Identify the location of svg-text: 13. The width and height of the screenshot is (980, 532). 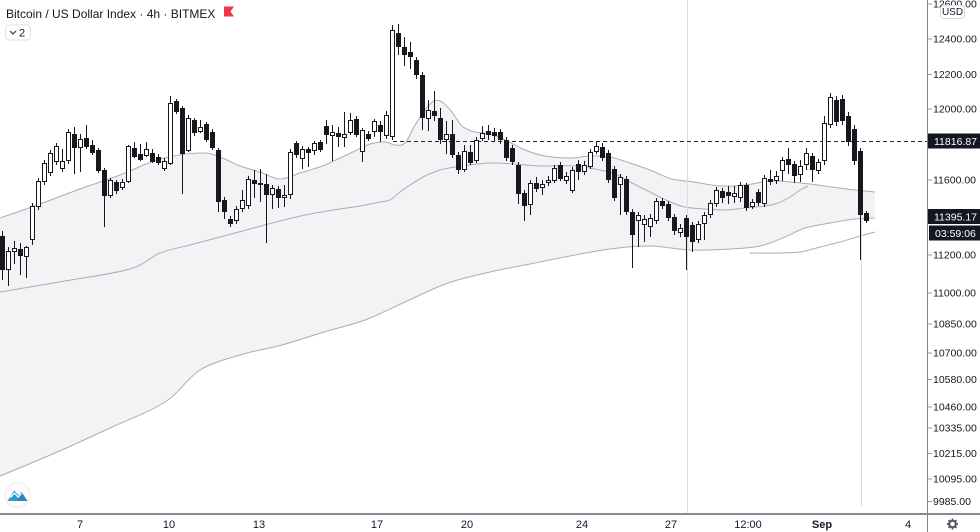
(259, 525).